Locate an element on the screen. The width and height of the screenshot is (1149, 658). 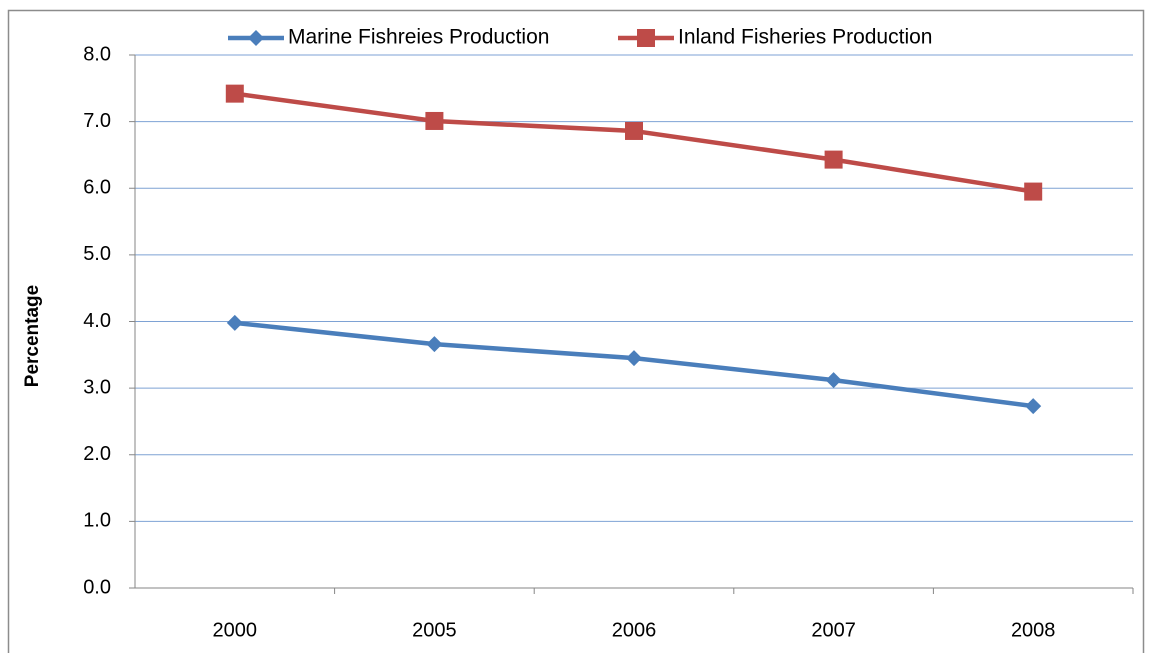
y-tick-label: 5.0 is located at coordinates (97, 254).